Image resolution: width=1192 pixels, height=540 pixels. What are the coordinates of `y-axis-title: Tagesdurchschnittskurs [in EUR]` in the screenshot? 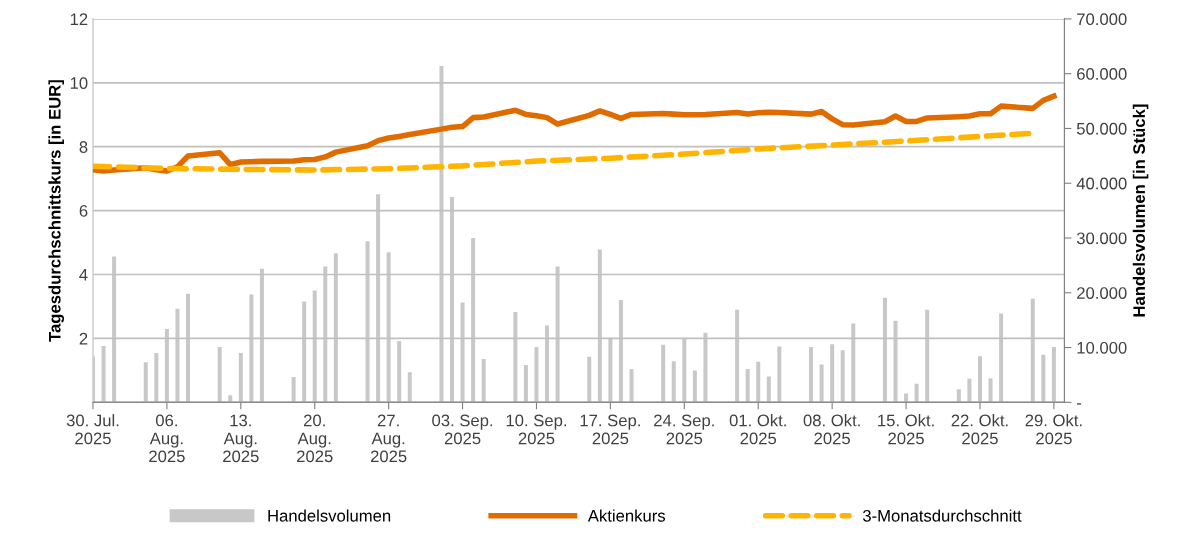 It's located at (56, 211).